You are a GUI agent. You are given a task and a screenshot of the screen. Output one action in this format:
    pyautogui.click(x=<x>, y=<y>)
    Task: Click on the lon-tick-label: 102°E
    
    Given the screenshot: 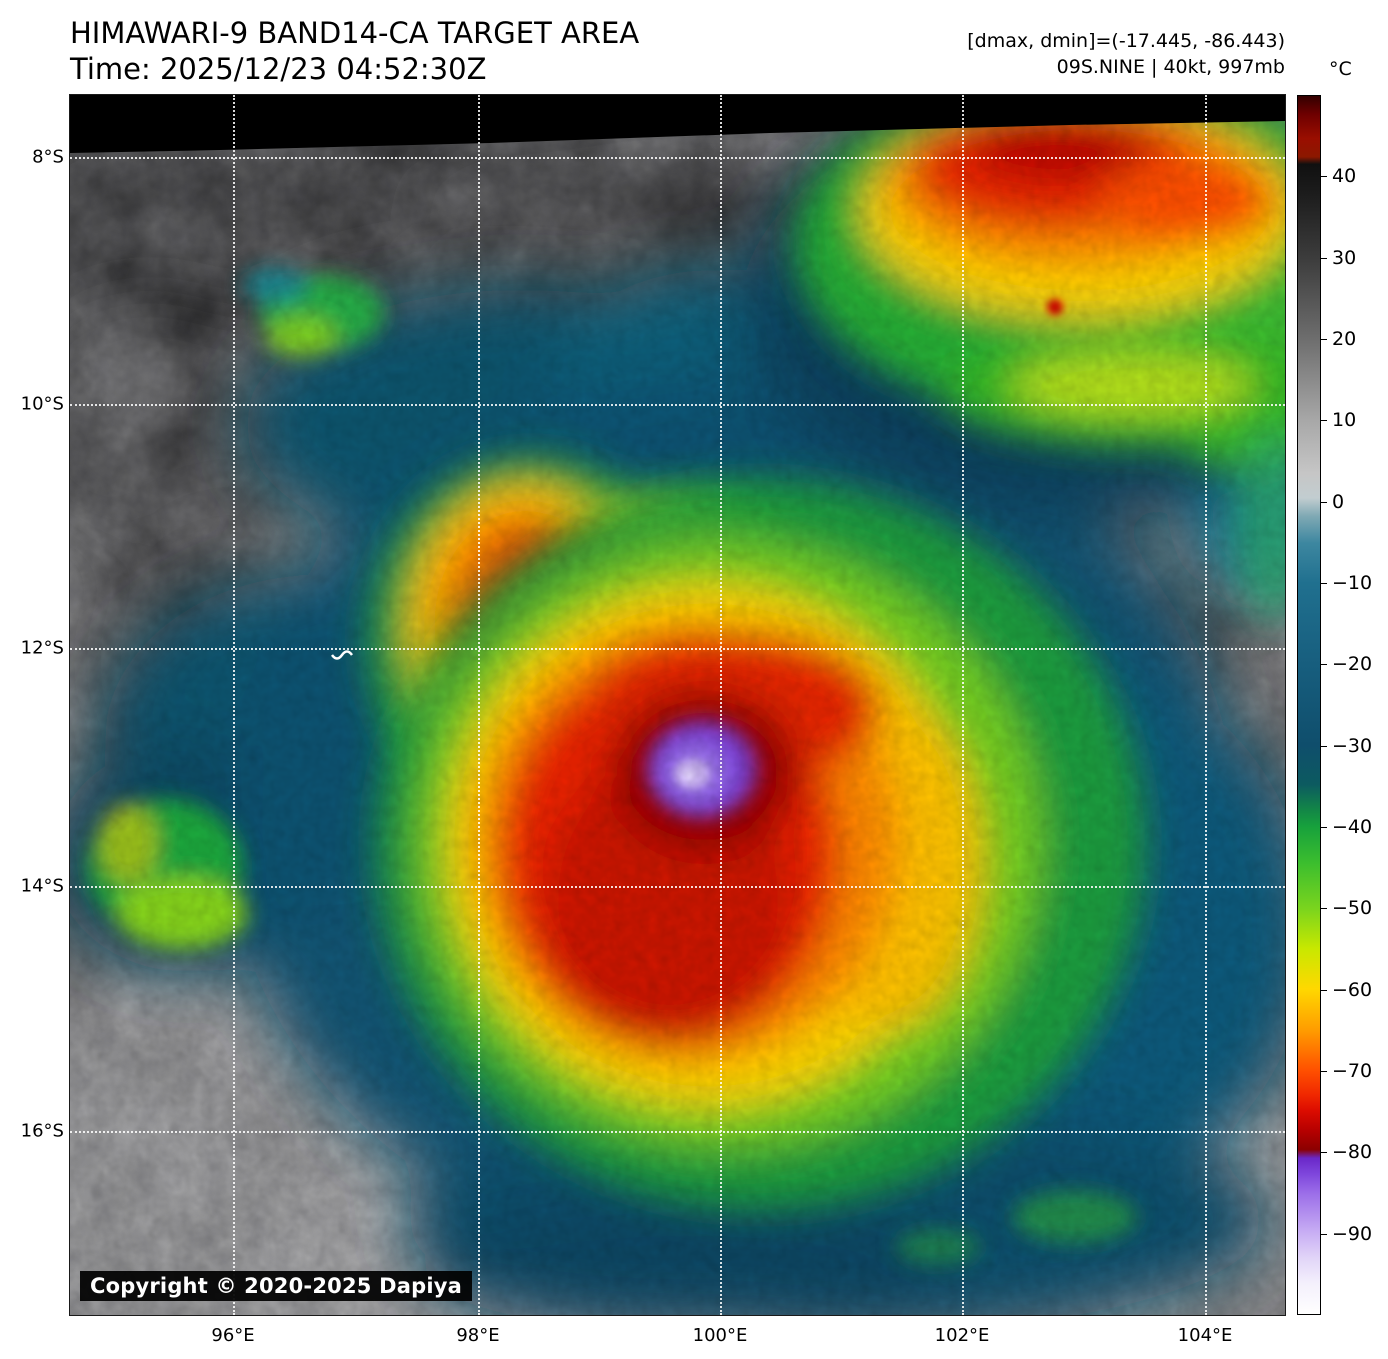 What is the action you would take?
    pyautogui.click(x=962, y=1335)
    